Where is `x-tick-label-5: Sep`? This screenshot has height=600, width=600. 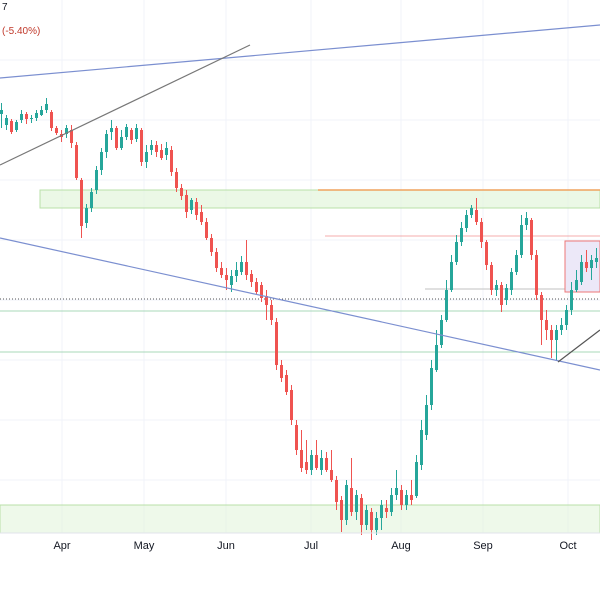 x-tick-label-5: Sep is located at coordinates (483, 546).